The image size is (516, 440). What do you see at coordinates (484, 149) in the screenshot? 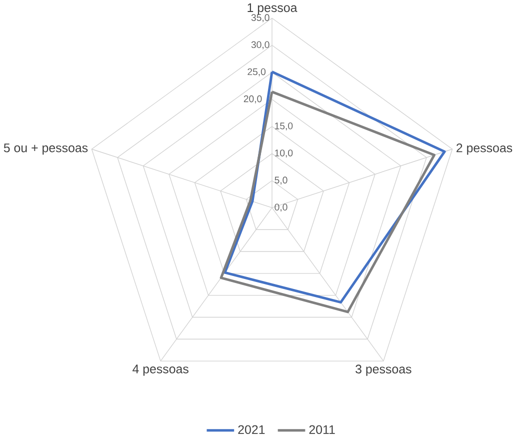
I see `spoke-label: 2 pessoas` at bounding box center [484, 149].